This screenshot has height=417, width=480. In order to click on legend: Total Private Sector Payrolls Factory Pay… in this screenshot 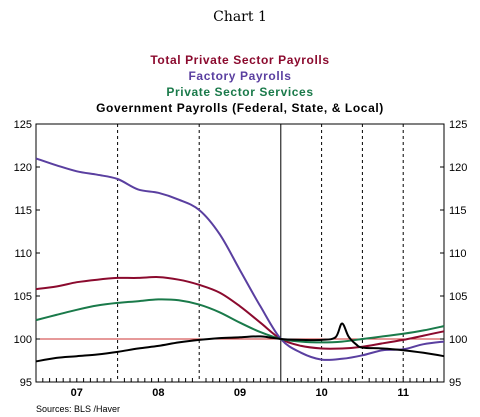, I will do `click(240, 84)`.